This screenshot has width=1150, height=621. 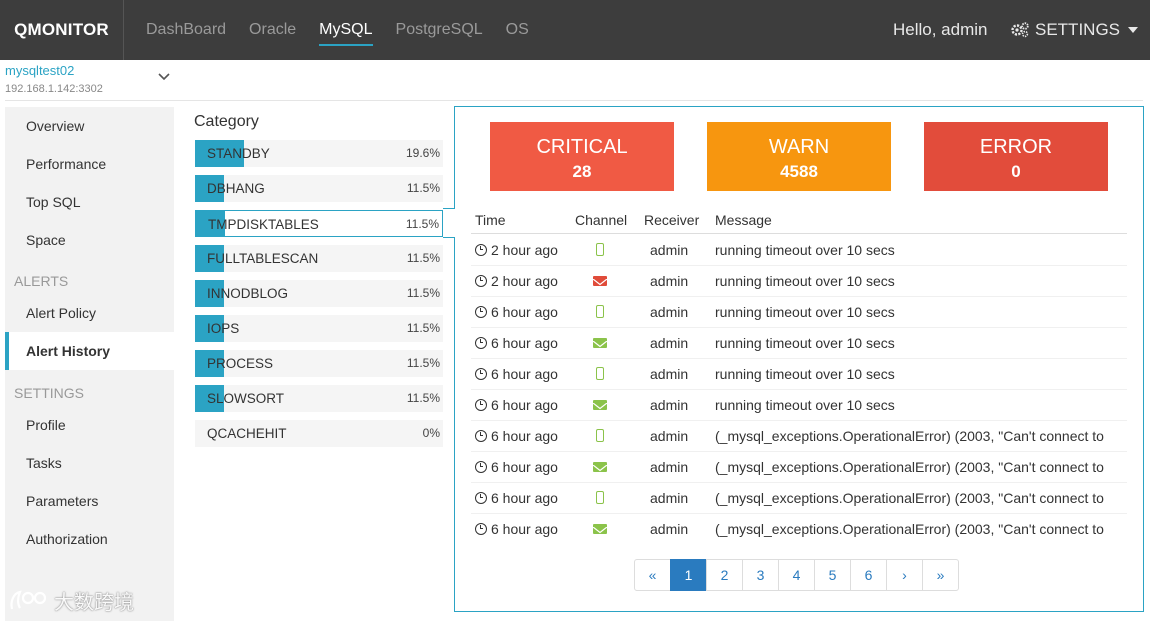 I want to click on category-percent: 0%, so click(x=431, y=433).